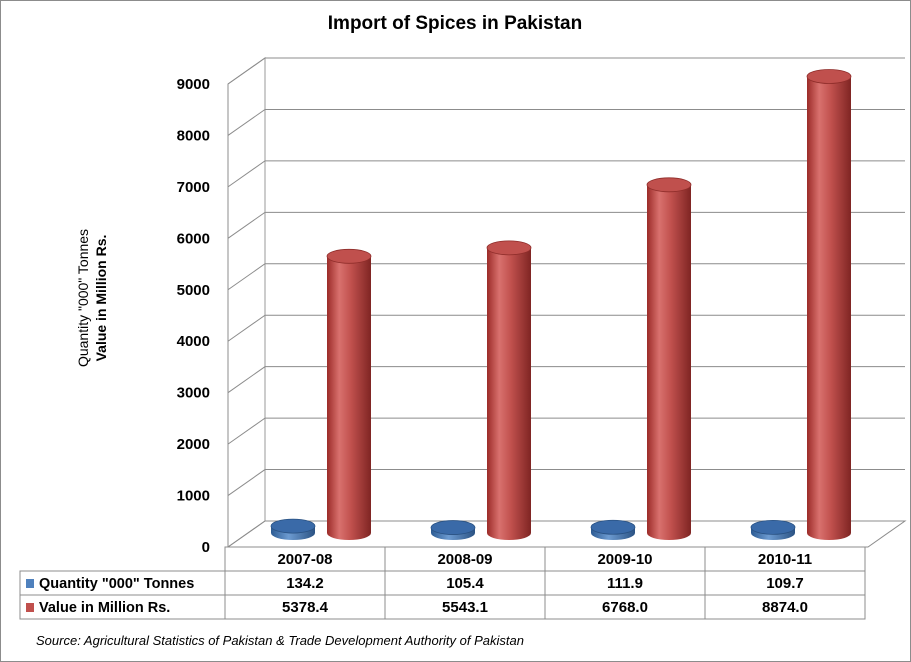 This screenshot has width=911, height=662. What do you see at coordinates (104, 608) in the screenshot?
I see `legend-entry: Value in Million Rs.` at bounding box center [104, 608].